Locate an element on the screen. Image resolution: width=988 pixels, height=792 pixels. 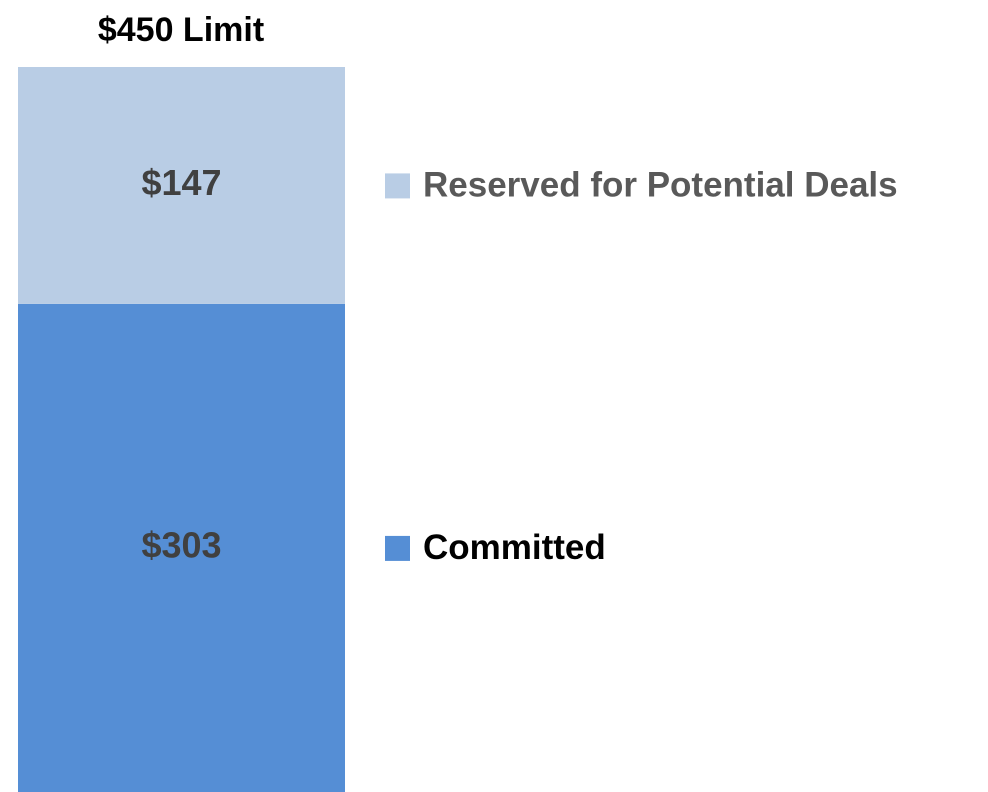
bar-segment is located at coordinates (181, 185).